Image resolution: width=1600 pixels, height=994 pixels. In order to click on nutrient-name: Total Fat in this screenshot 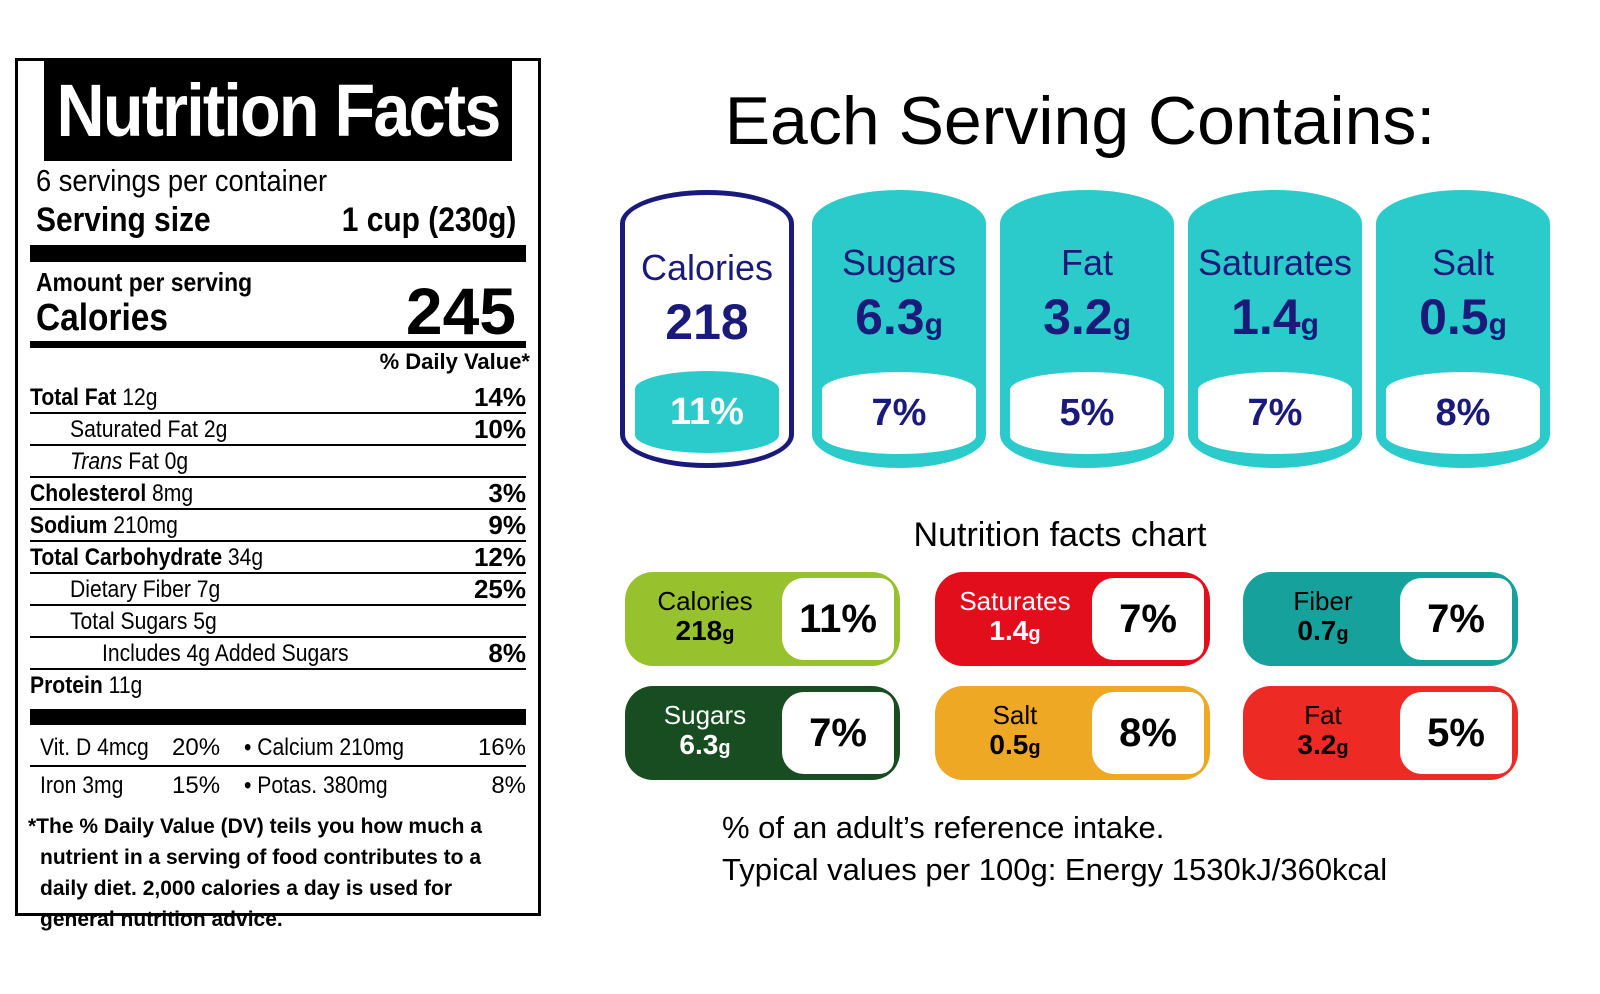, I will do `click(73, 397)`.